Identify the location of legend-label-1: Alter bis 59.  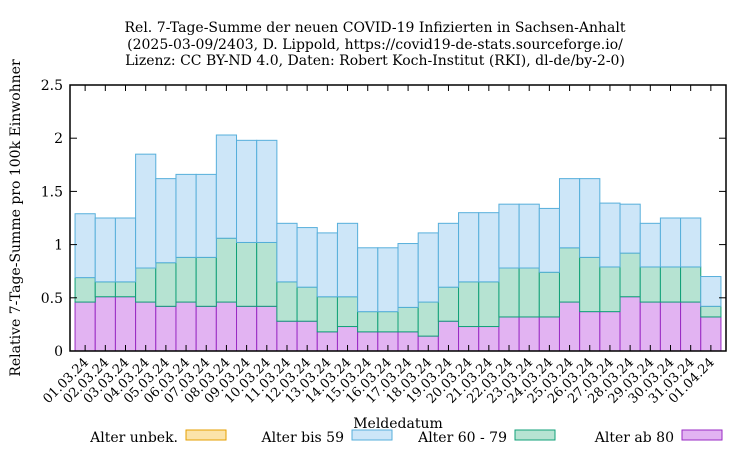
(302, 438).